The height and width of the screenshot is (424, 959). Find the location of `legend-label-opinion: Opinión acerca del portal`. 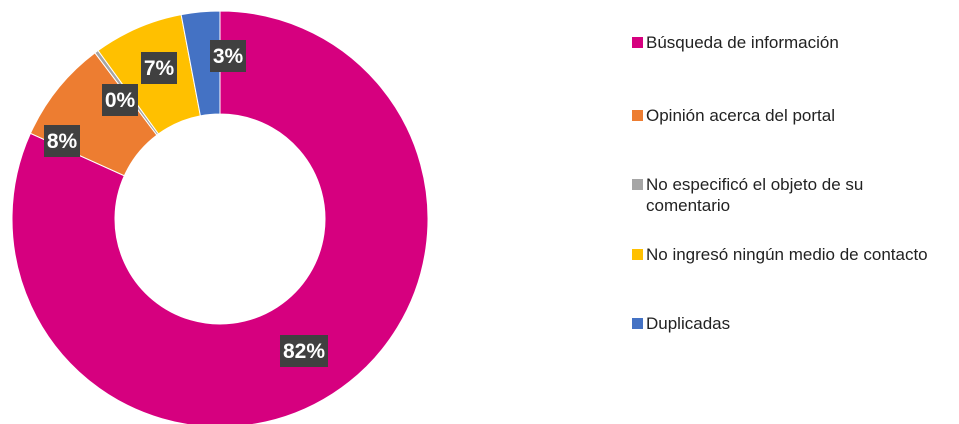

legend-label-opinion: Opinión acerca del portal is located at coordinates (741, 115).